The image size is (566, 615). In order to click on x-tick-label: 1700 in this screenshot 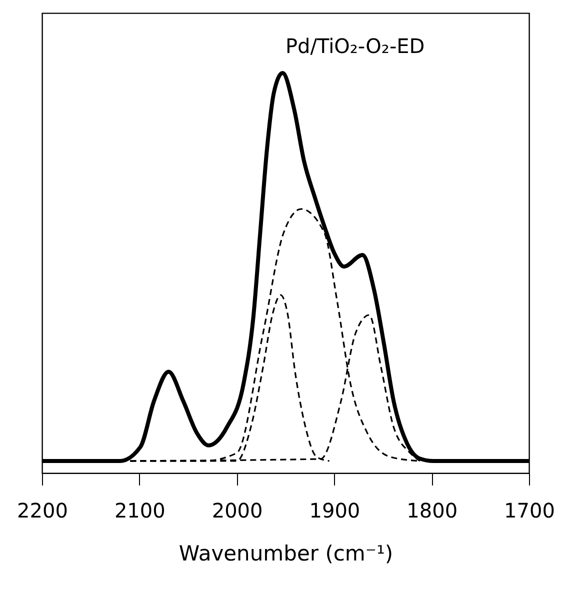, I will do `click(529, 510)`.